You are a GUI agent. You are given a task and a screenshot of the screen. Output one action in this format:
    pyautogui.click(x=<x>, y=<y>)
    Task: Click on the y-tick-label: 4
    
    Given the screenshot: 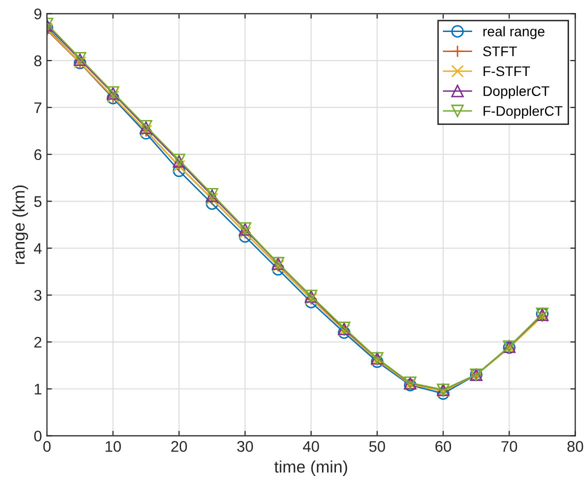 What is the action you would take?
    pyautogui.click(x=38, y=248)
    